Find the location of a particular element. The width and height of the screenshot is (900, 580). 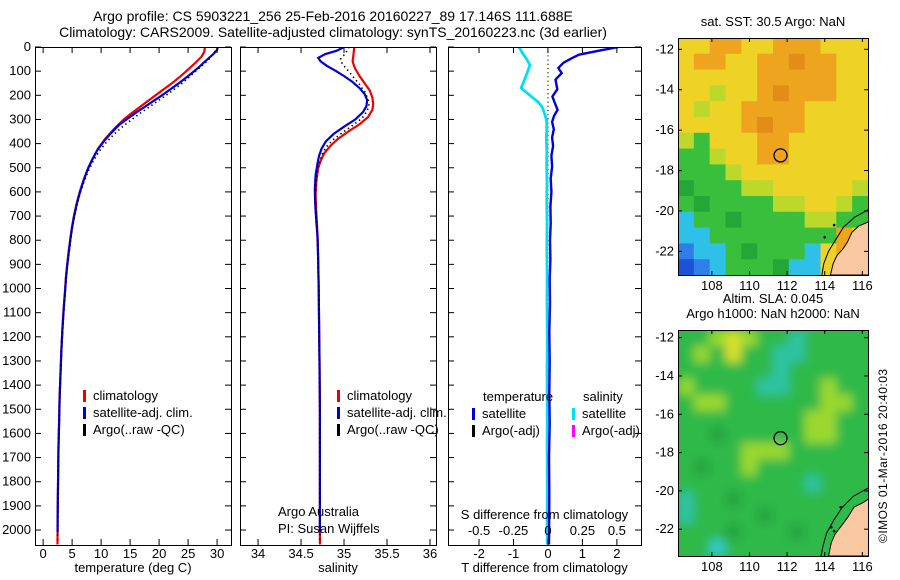

tick-label: 36 is located at coordinates (430, 553).